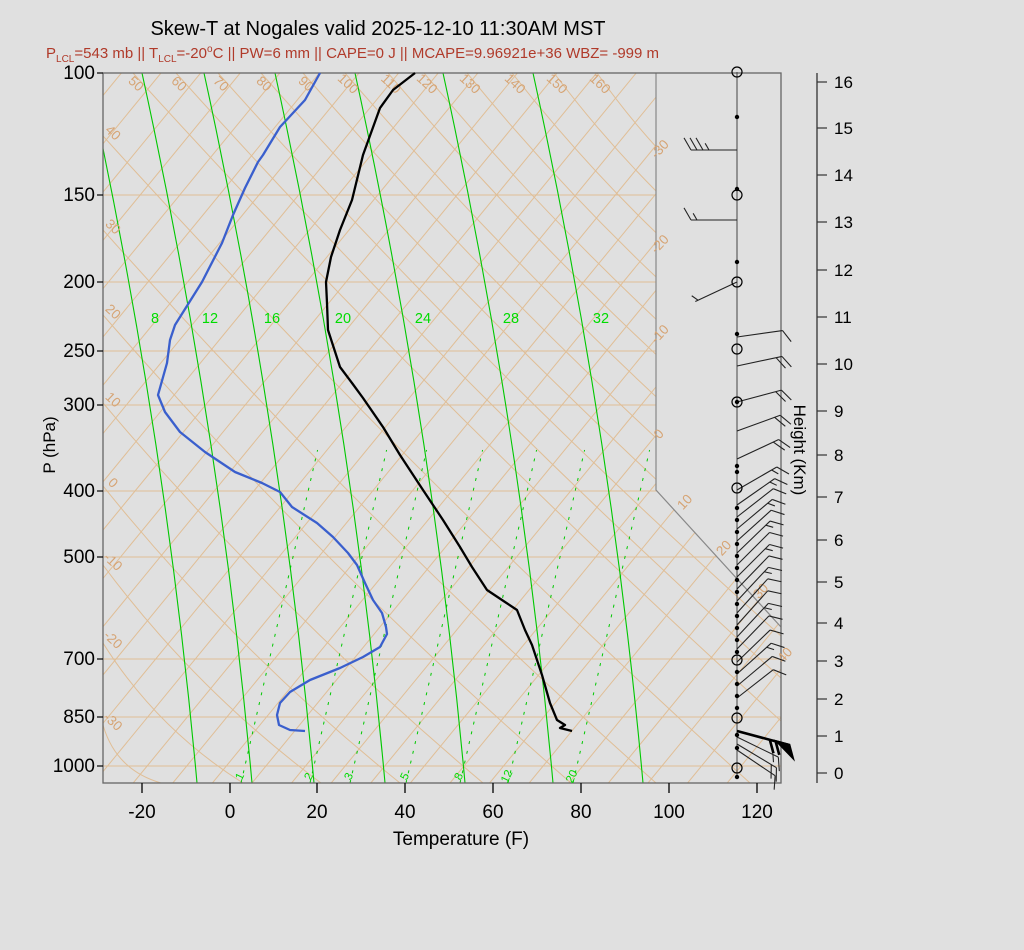 The height and width of the screenshot is (950, 1024). What do you see at coordinates (263, 83) in the screenshot?
I see `svg-text: 80` at bounding box center [263, 83].